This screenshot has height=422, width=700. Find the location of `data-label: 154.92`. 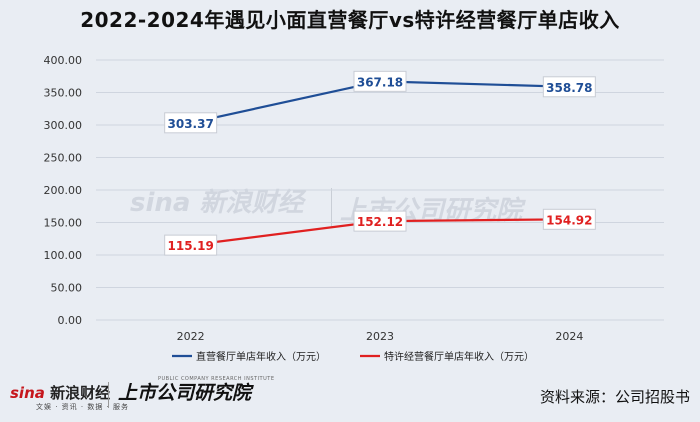

data-label: 154.92 is located at coordinates (569, 220).